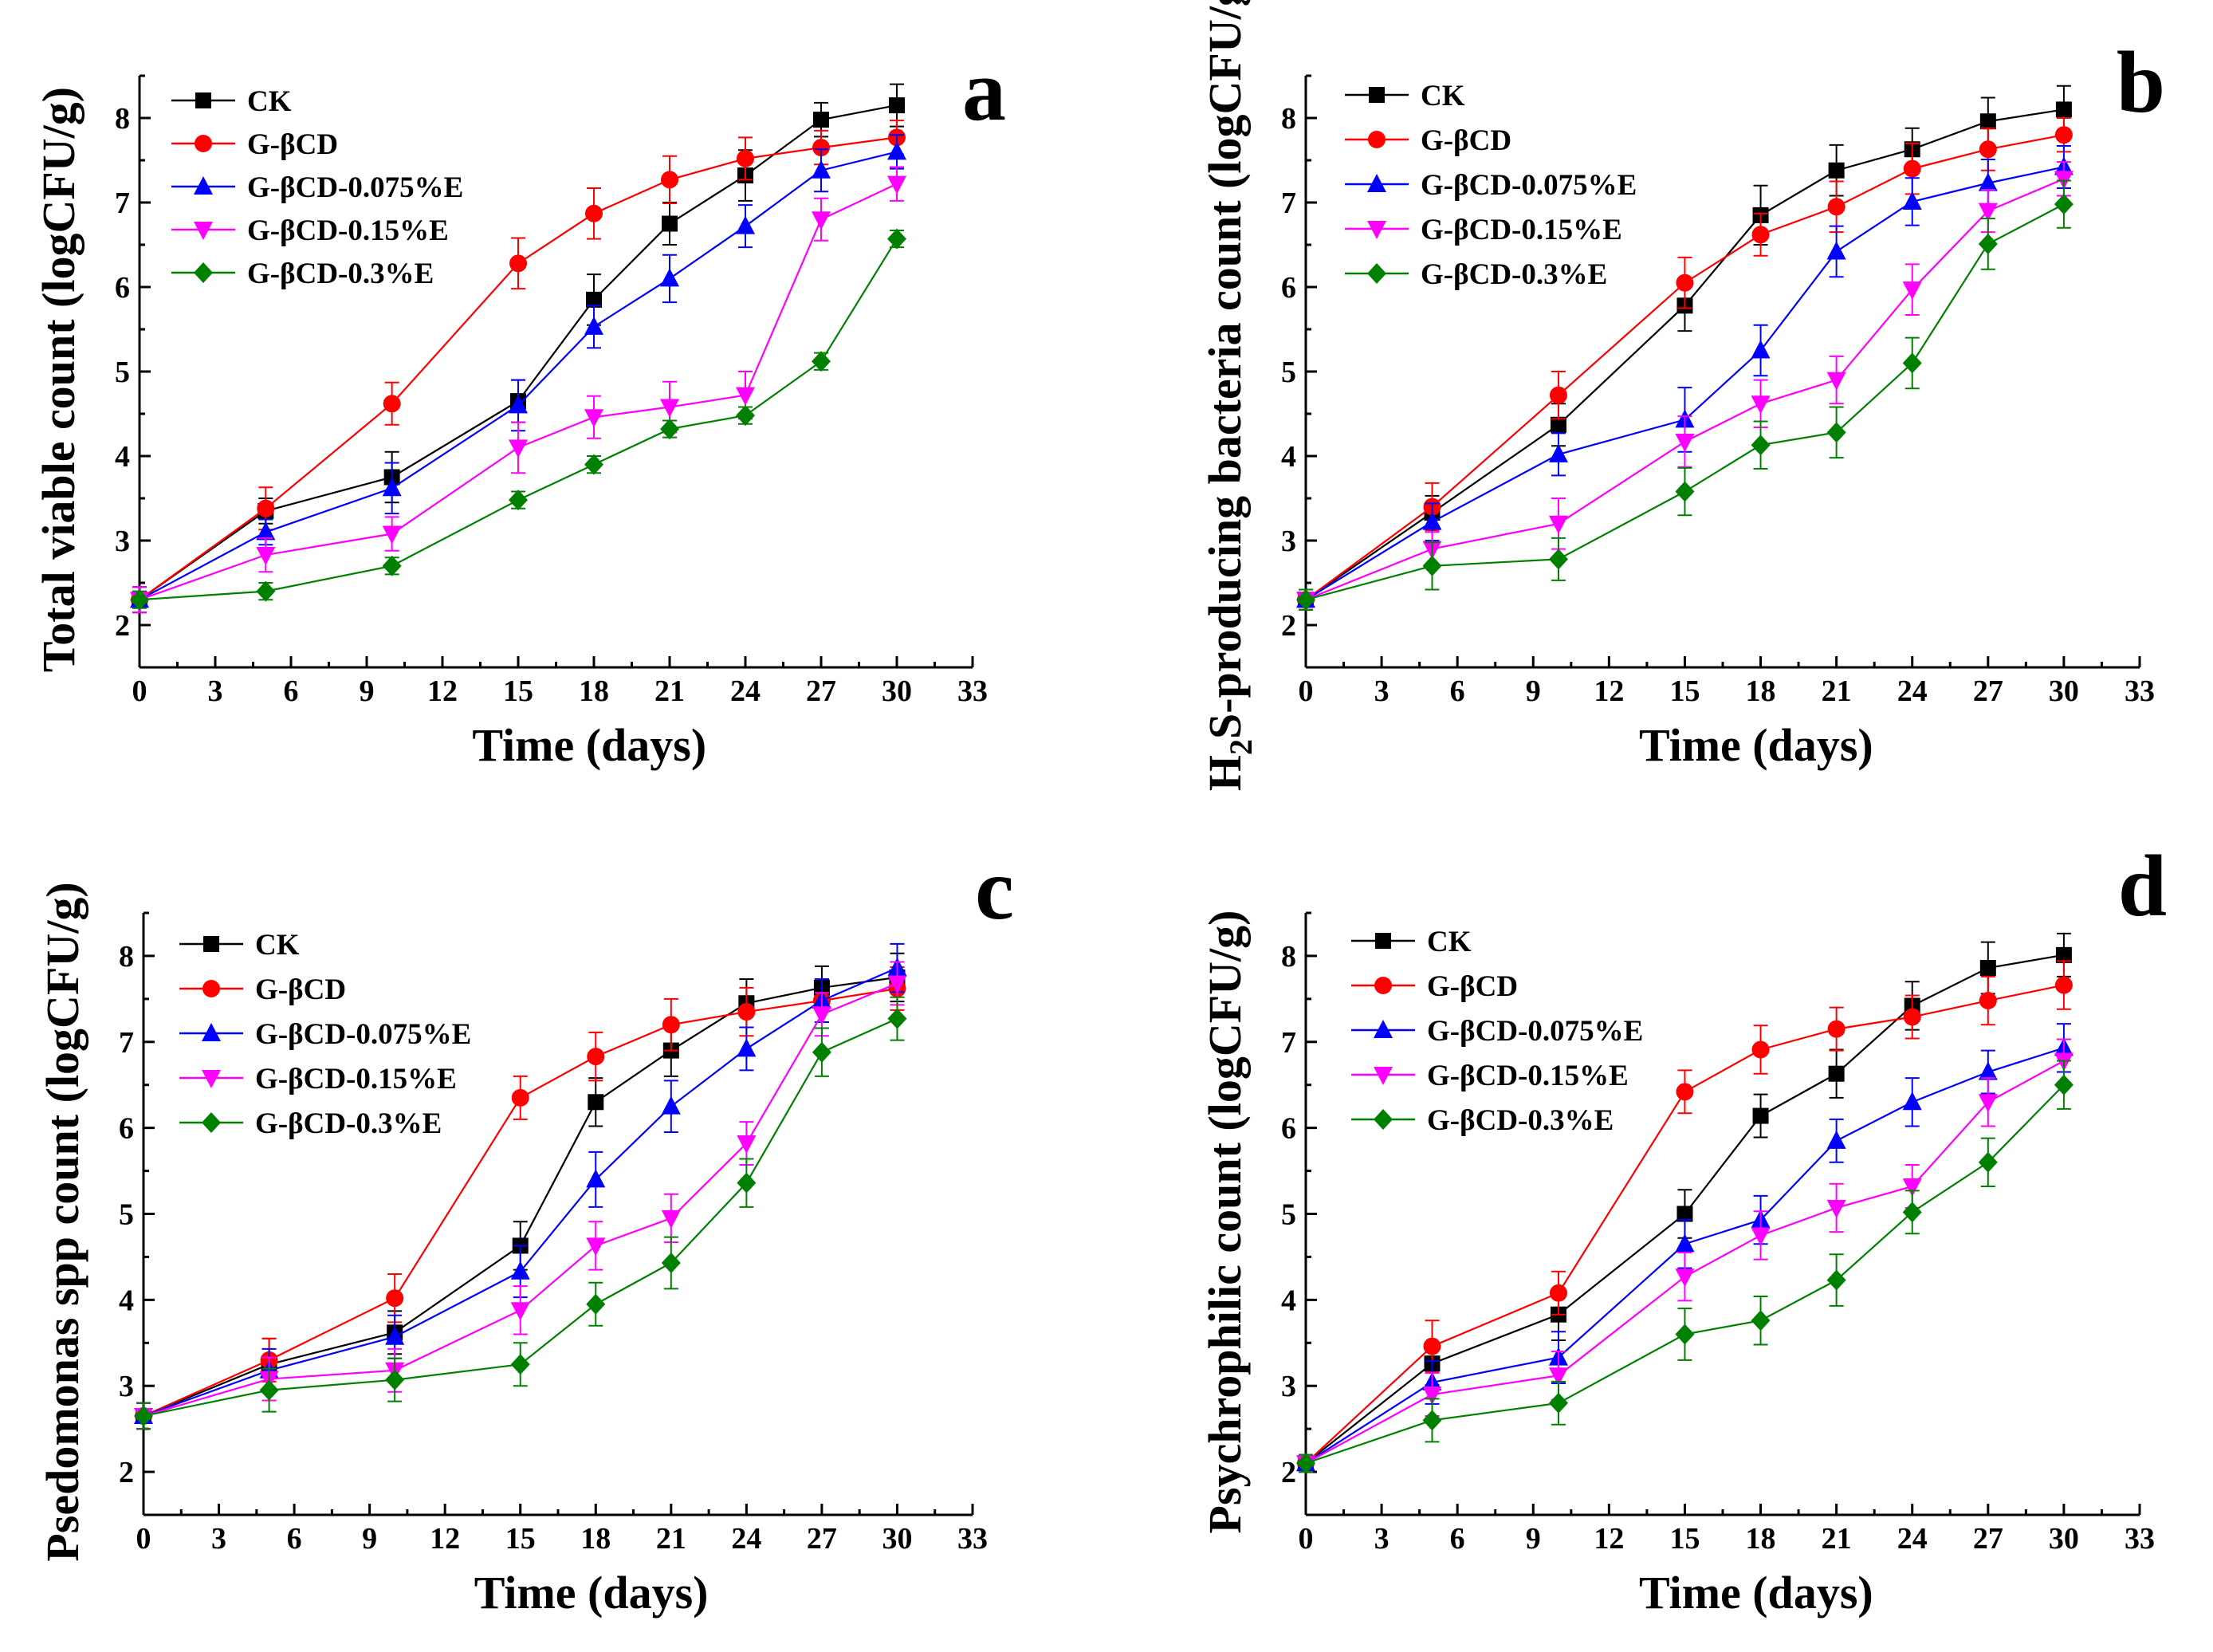  What do you see at coordinates (367, 691) in the screenshot?
I see `x-tick-label: 9` at bounding box center [367, 691].